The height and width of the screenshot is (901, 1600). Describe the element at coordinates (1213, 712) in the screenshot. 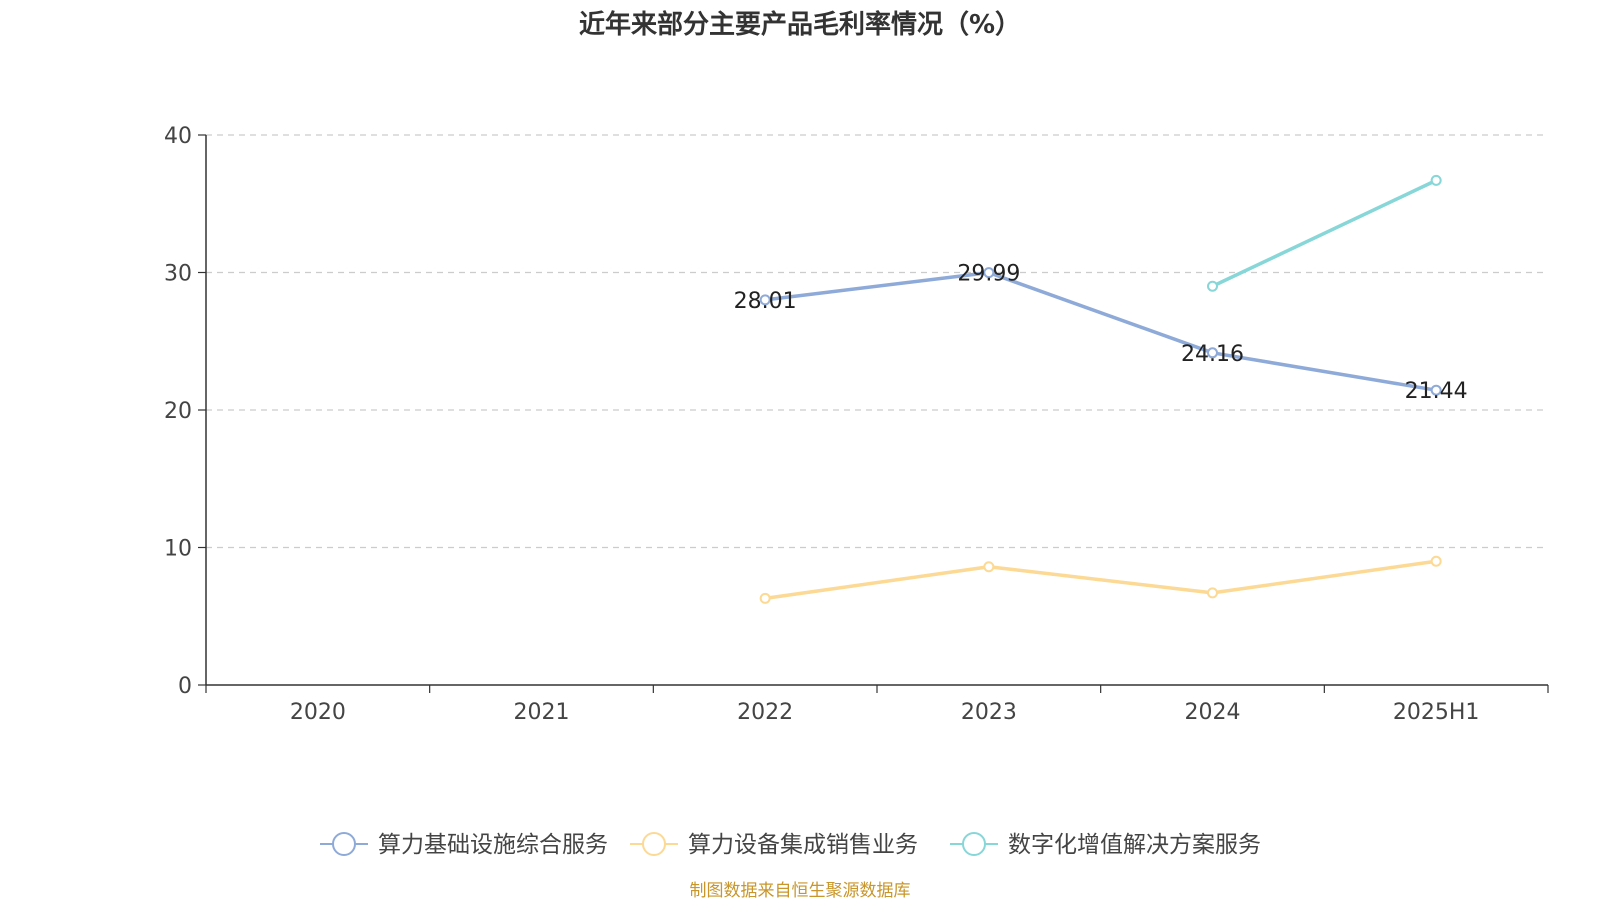

I see `x-tick-label: 2024` at that location.